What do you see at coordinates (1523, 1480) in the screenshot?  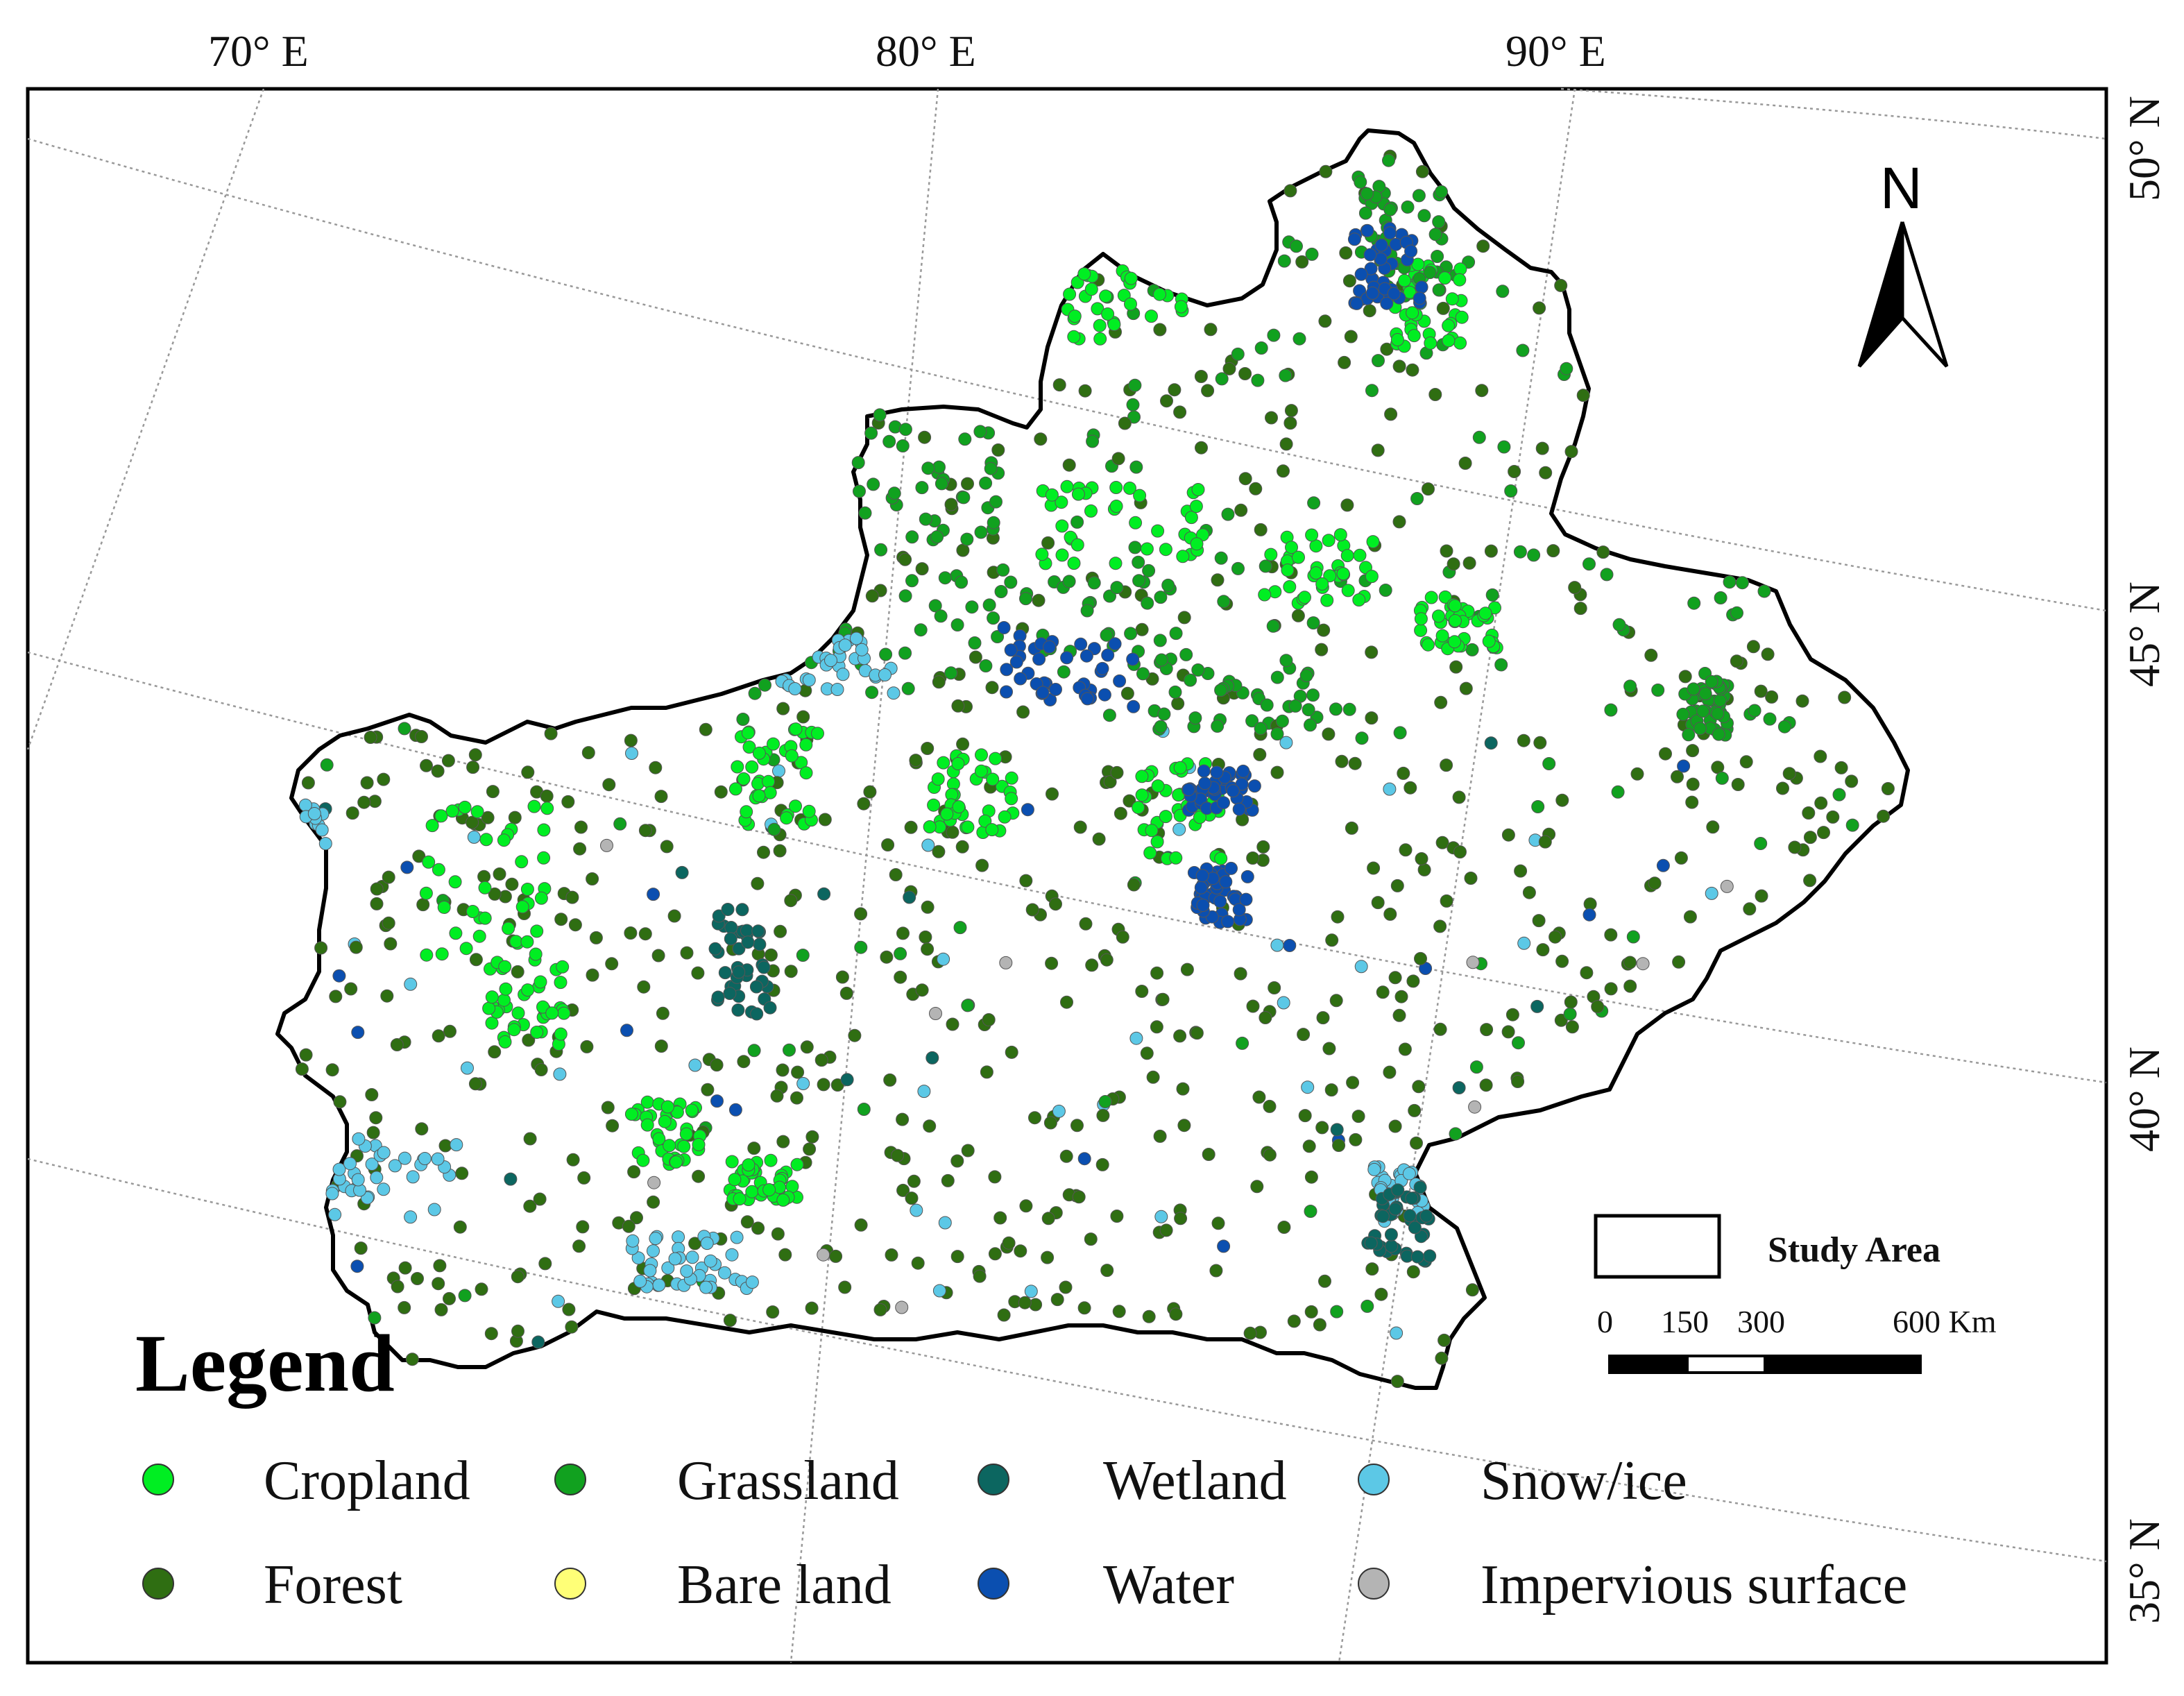 I see `legend-item-snow-ice: Snow/ice` at bounding box center [1523, 1480].